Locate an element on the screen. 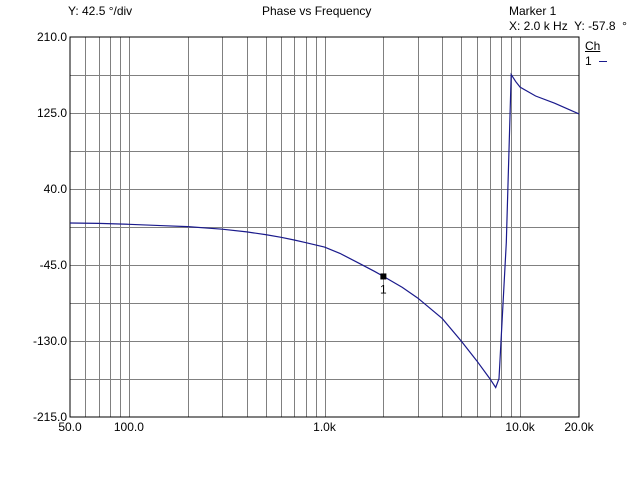 This screenshot has width=640, height=480. y-tick-label: -45.0 is located at coordinates (54, 265).